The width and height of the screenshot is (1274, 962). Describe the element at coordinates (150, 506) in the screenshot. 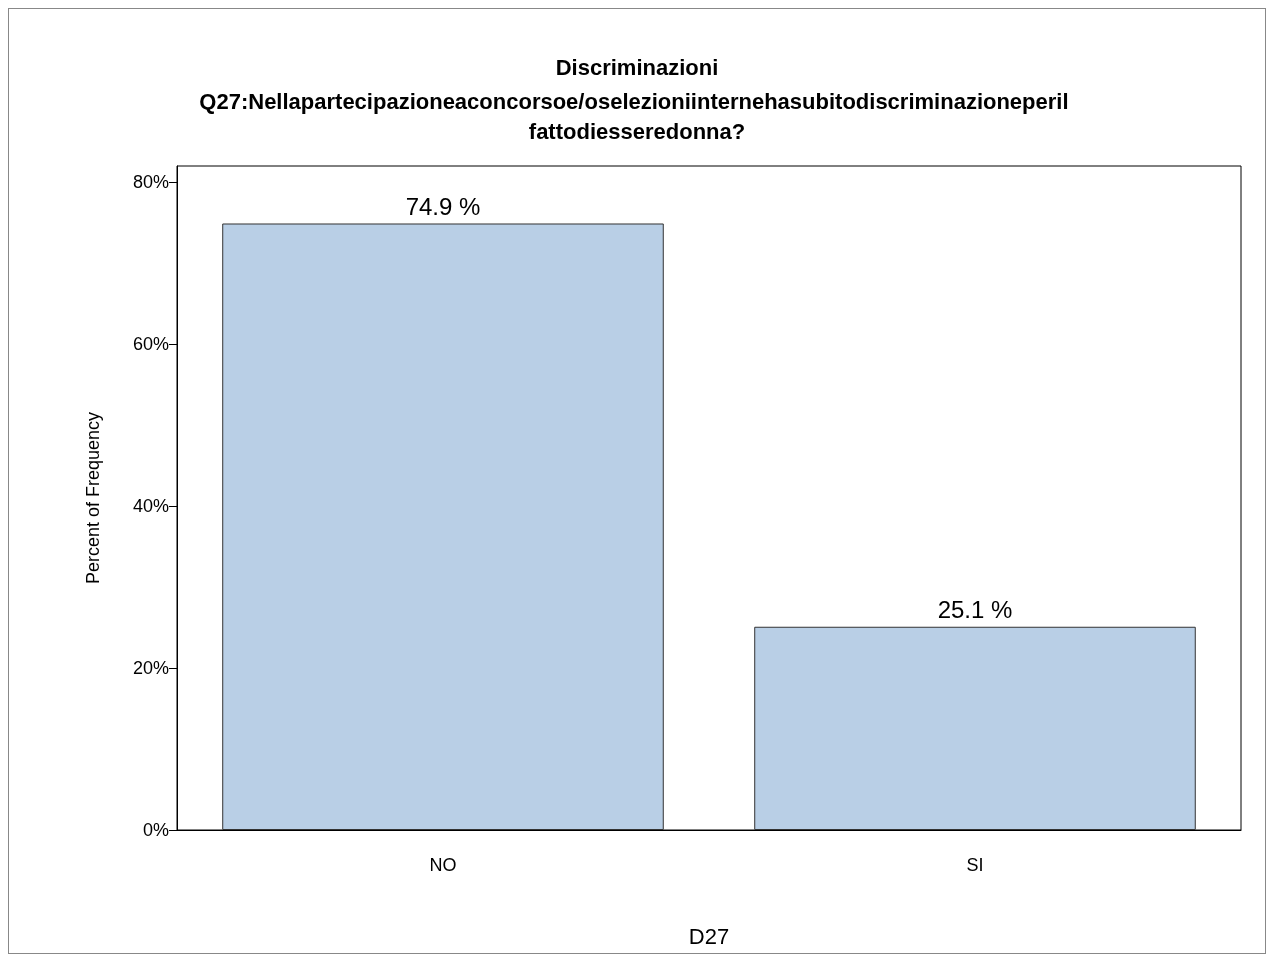

I see `y-tick-label: 40%` at that location.